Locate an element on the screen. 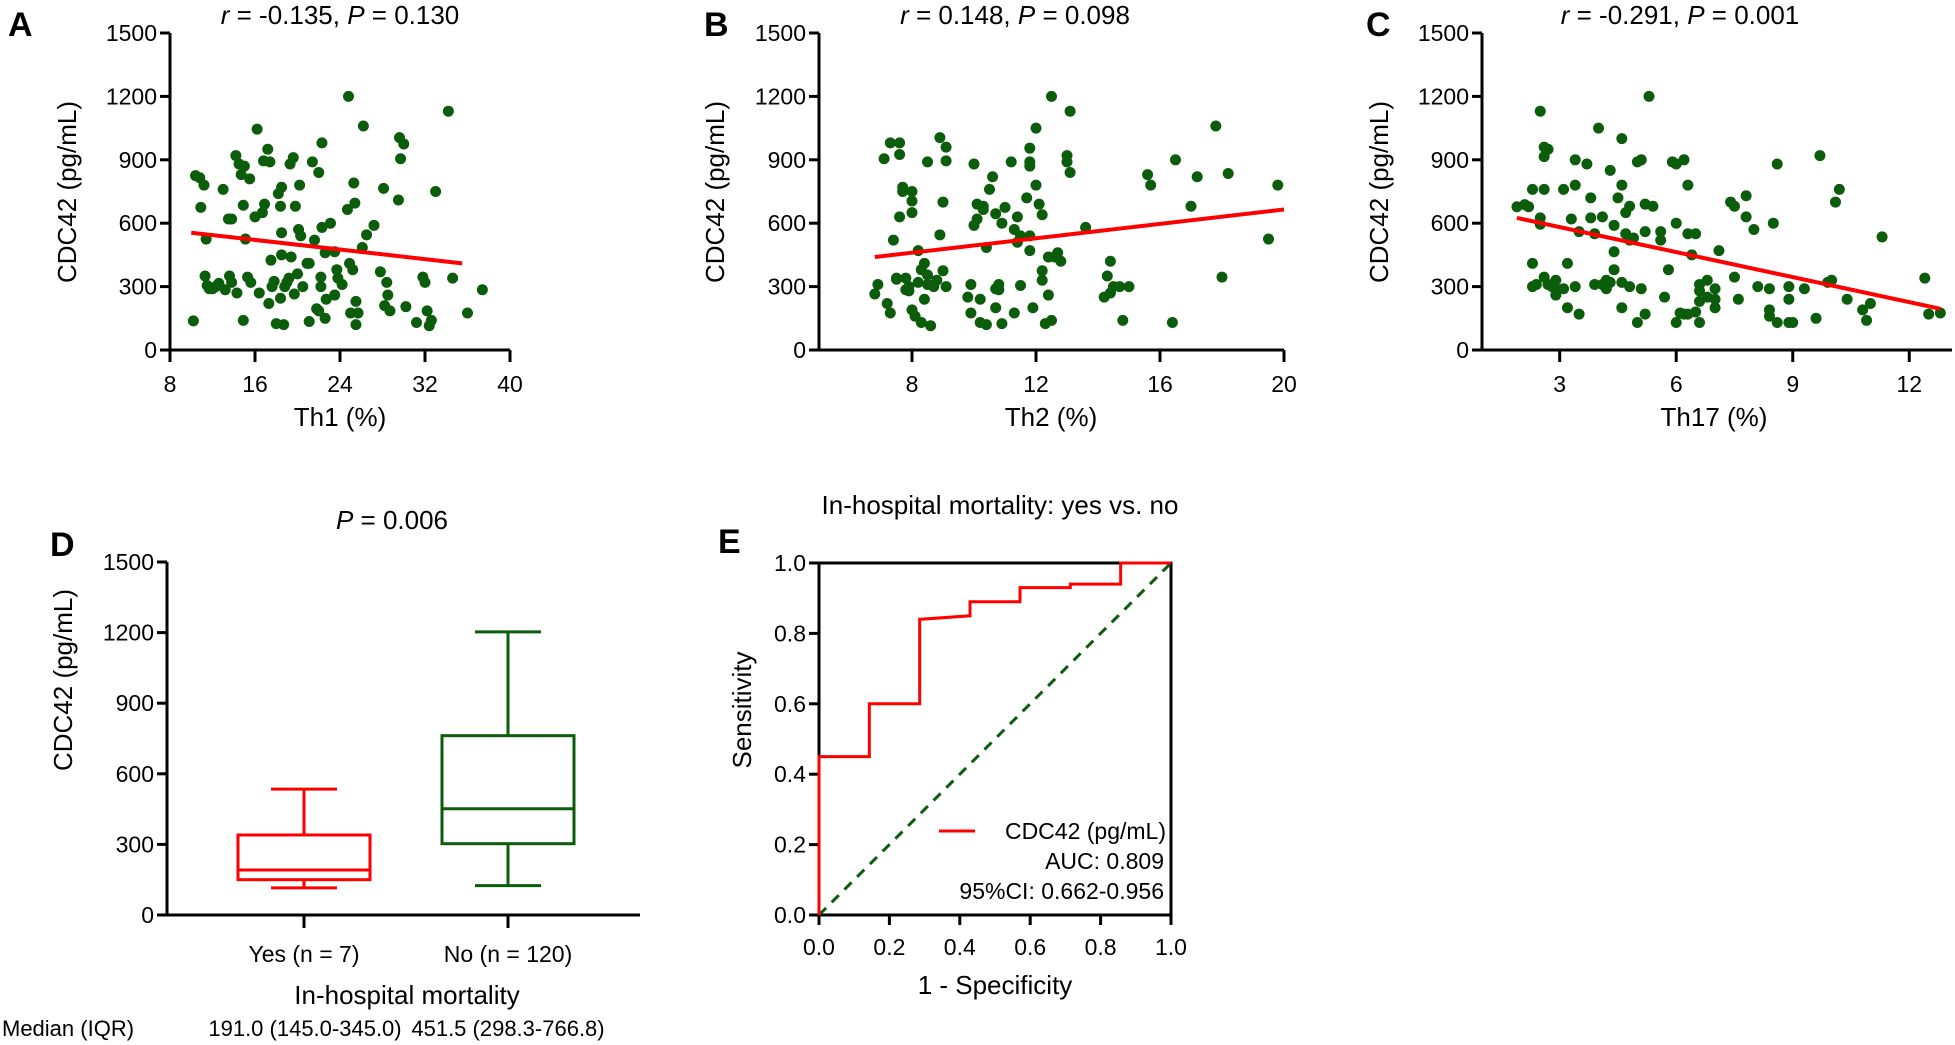  panel-d-ylabel: CDC42 (pg/mL) is located at coordinates (63, 680).